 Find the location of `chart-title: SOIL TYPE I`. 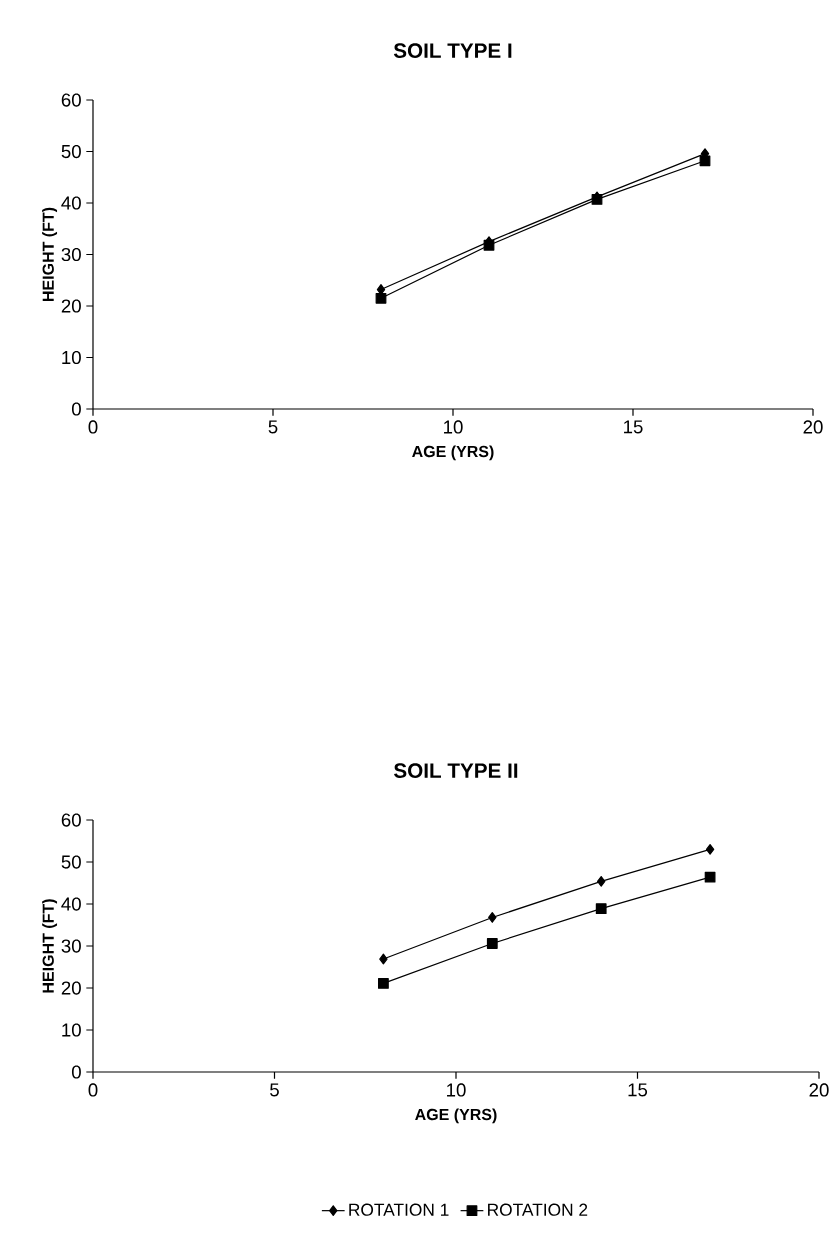

chart-title: SOIL TYPE I is located at coordinates (452, 50).